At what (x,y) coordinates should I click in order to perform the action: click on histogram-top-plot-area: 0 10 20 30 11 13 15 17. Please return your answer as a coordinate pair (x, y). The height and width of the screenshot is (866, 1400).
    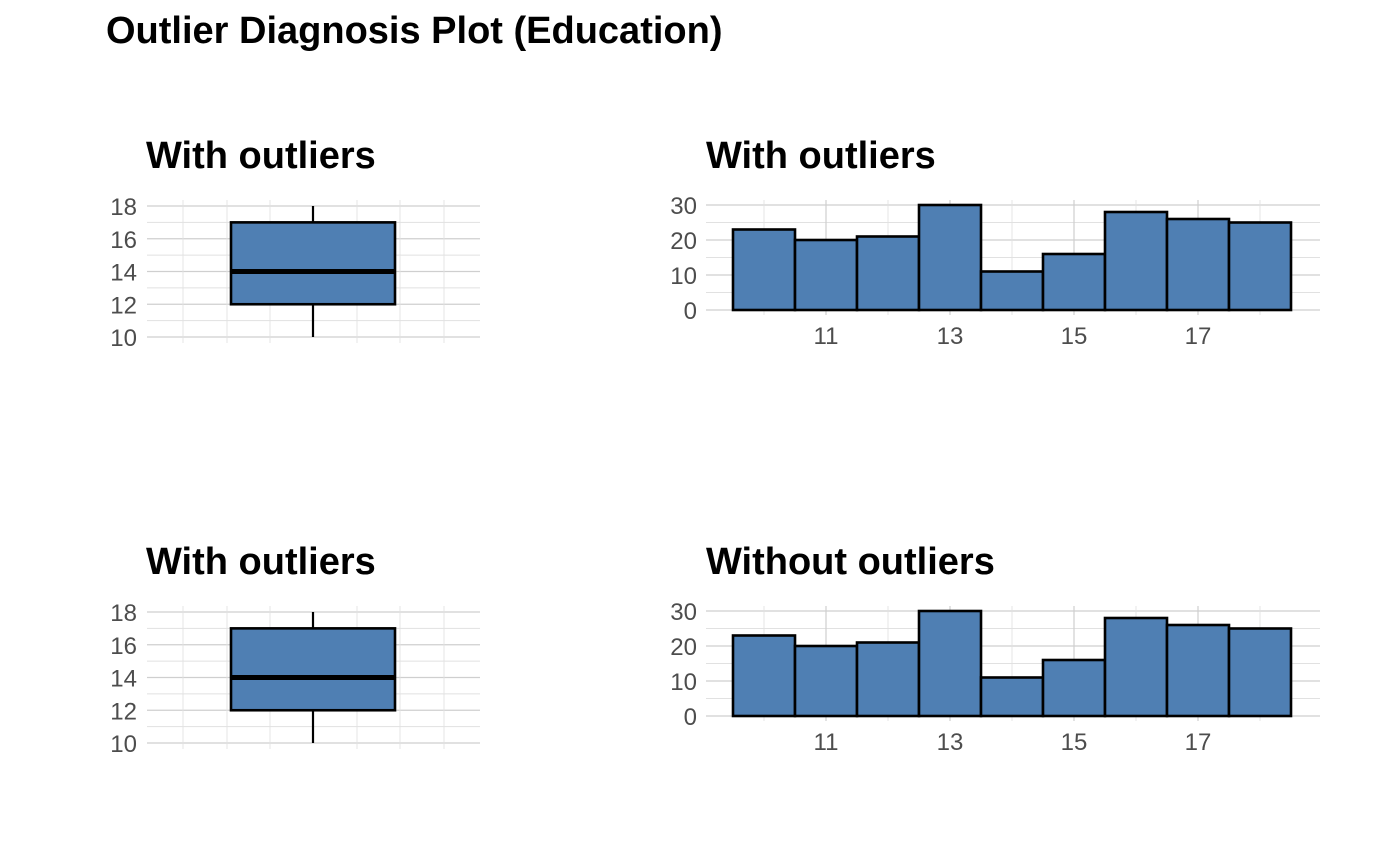
    Looking at the image, I should click on (995, 271).